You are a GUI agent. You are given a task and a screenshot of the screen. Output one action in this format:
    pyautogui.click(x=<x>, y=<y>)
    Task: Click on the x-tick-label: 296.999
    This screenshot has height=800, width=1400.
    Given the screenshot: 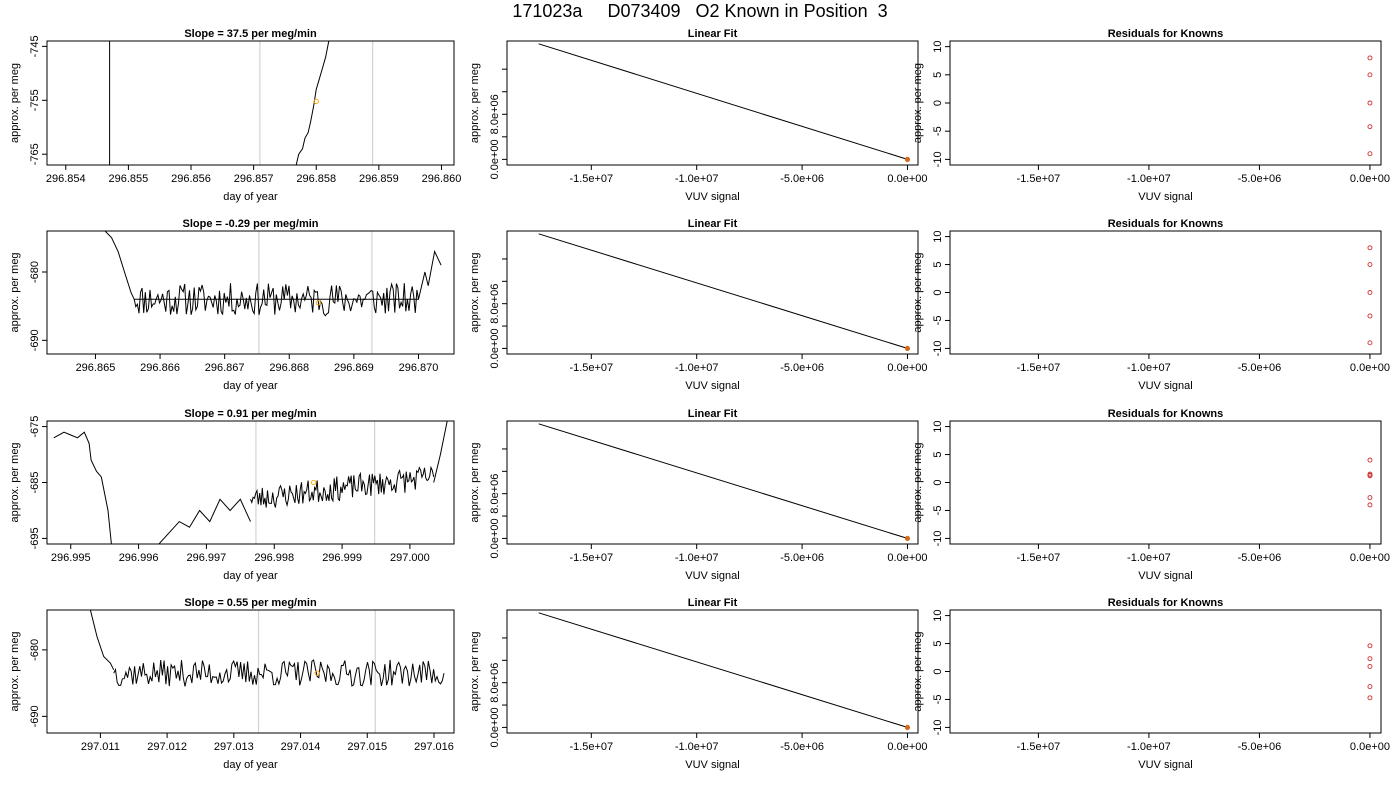 What is the action you would take?
    pyautogui.click(x=342, y=558)
    